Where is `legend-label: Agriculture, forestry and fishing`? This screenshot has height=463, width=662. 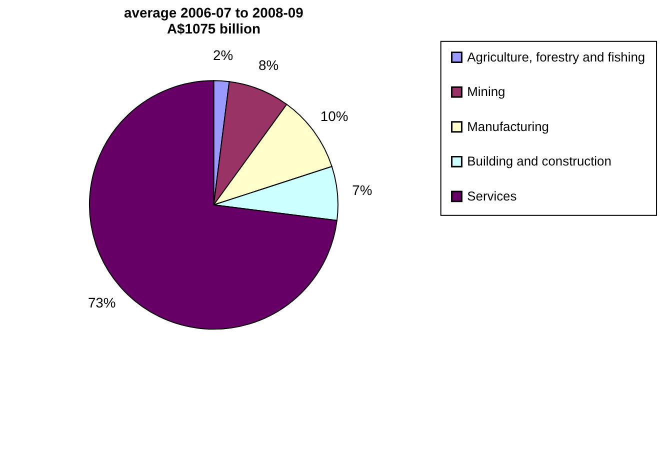
legend-label: Agriculture, forestry and fishing is located at coordinates (556, 56).